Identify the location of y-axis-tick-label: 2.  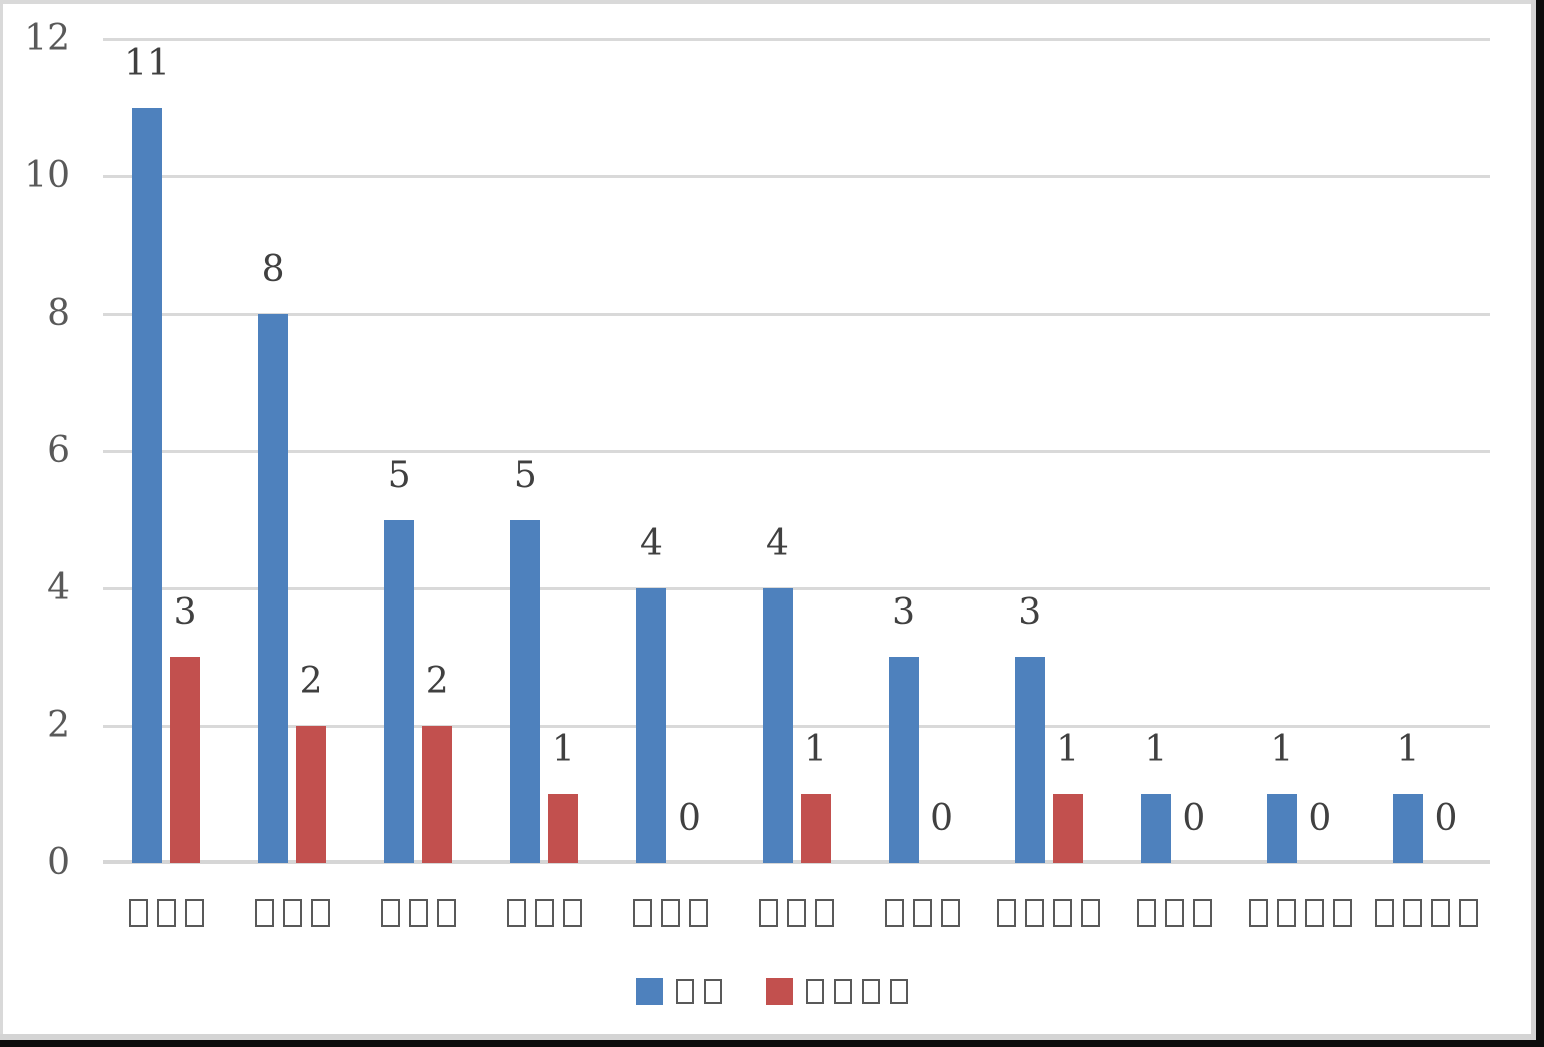
(58, 725).